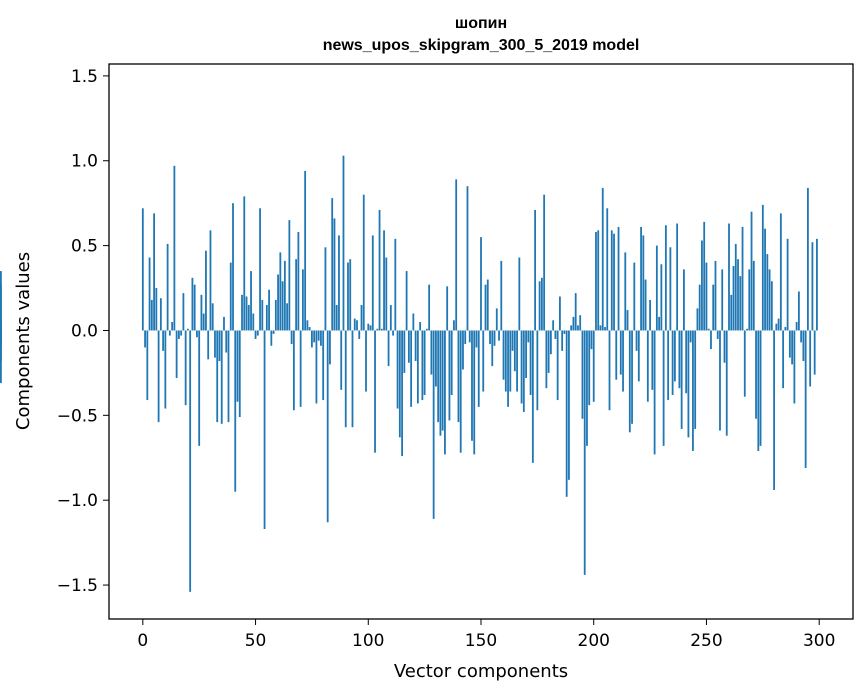  I want to click on x-tick-label: 250, so click(706, 641).